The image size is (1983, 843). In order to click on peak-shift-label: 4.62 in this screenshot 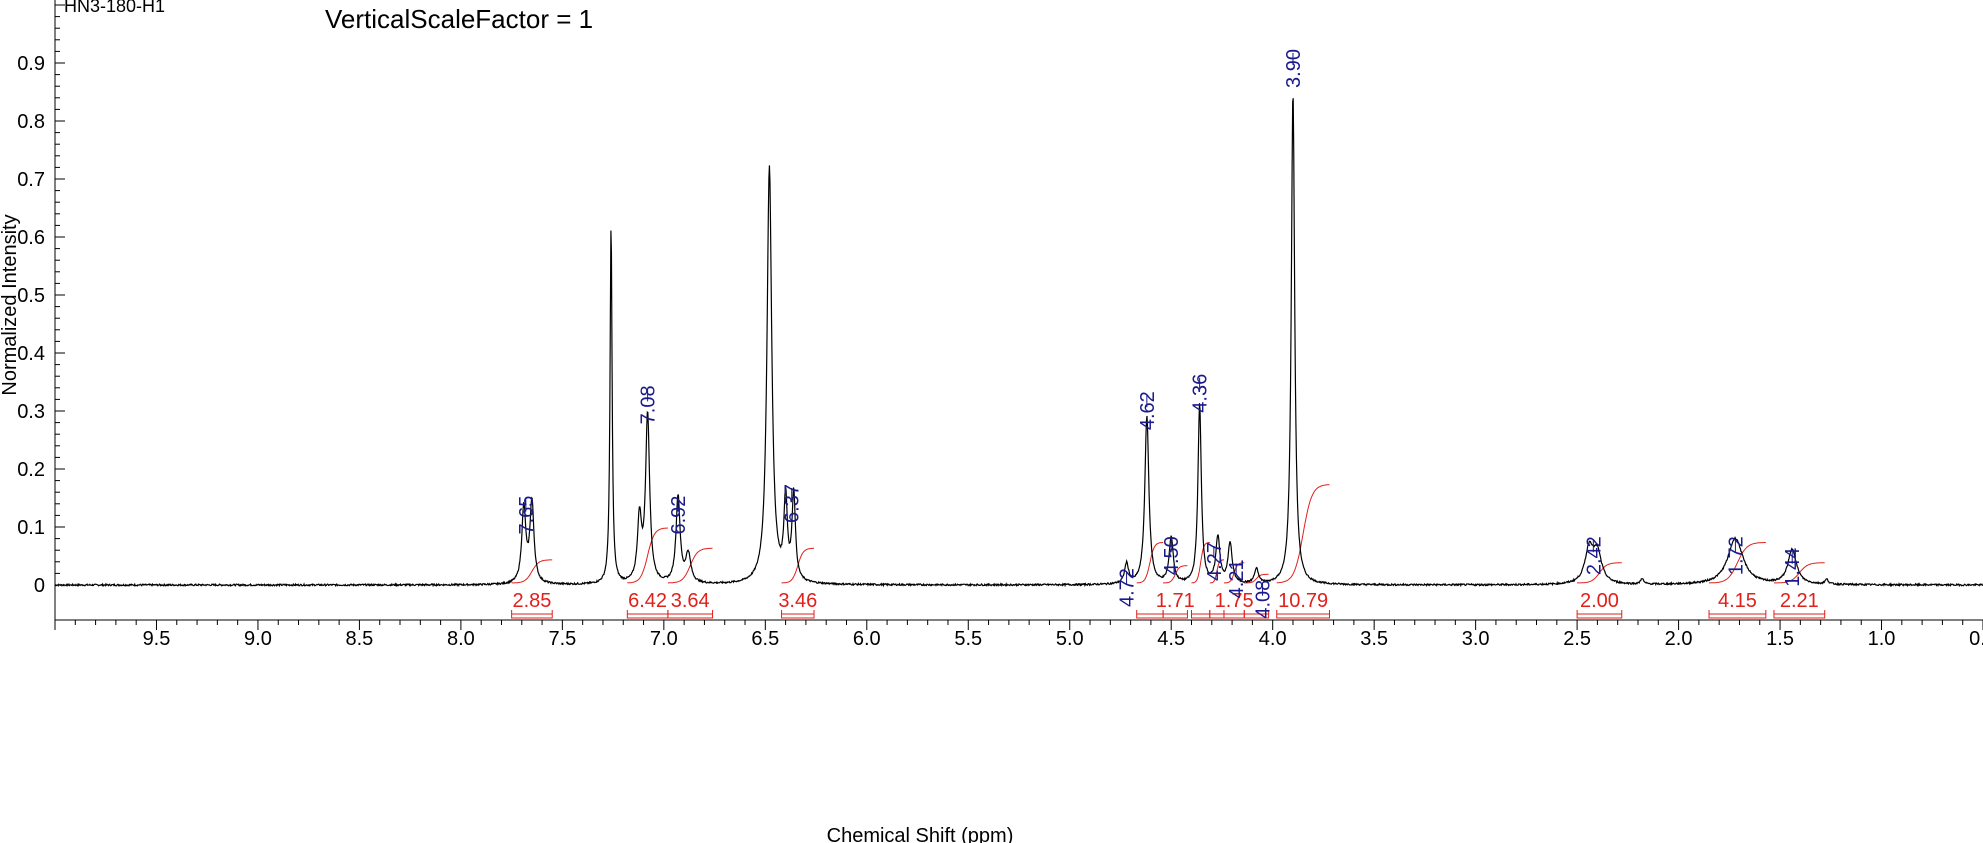, I will do `click(1148, 410)`.